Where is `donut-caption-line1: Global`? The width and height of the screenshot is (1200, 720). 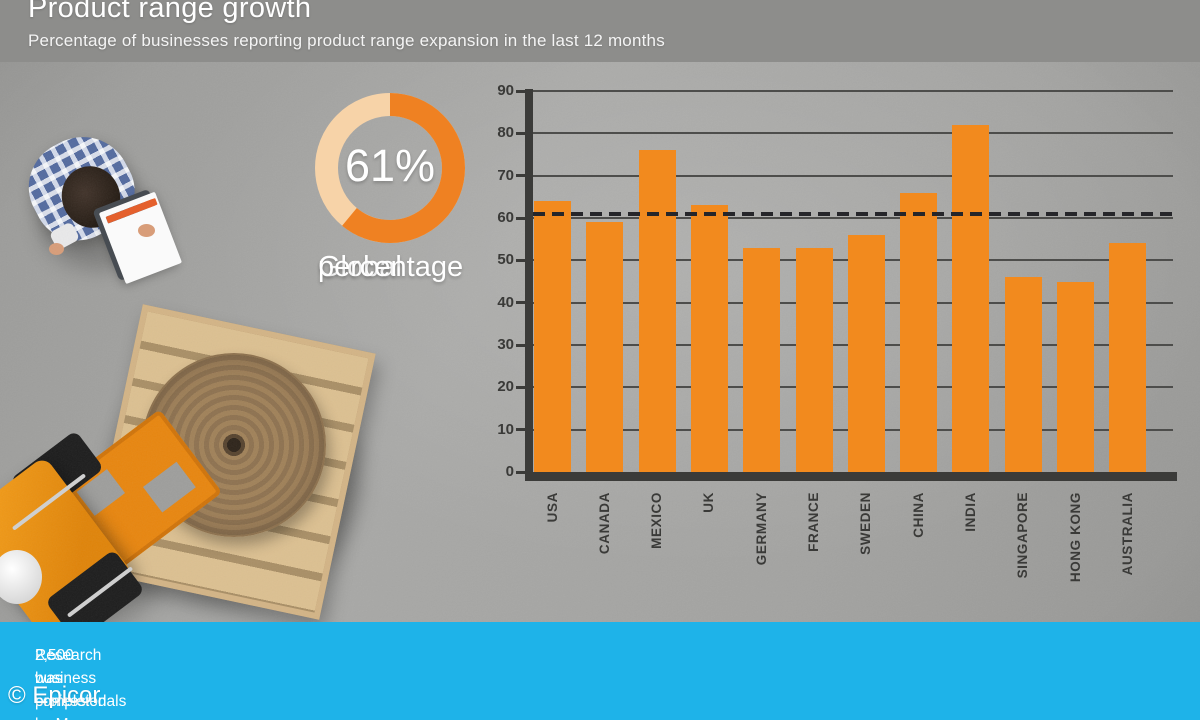 donut-caption-line1: Global is located at coordinates (360, 267).